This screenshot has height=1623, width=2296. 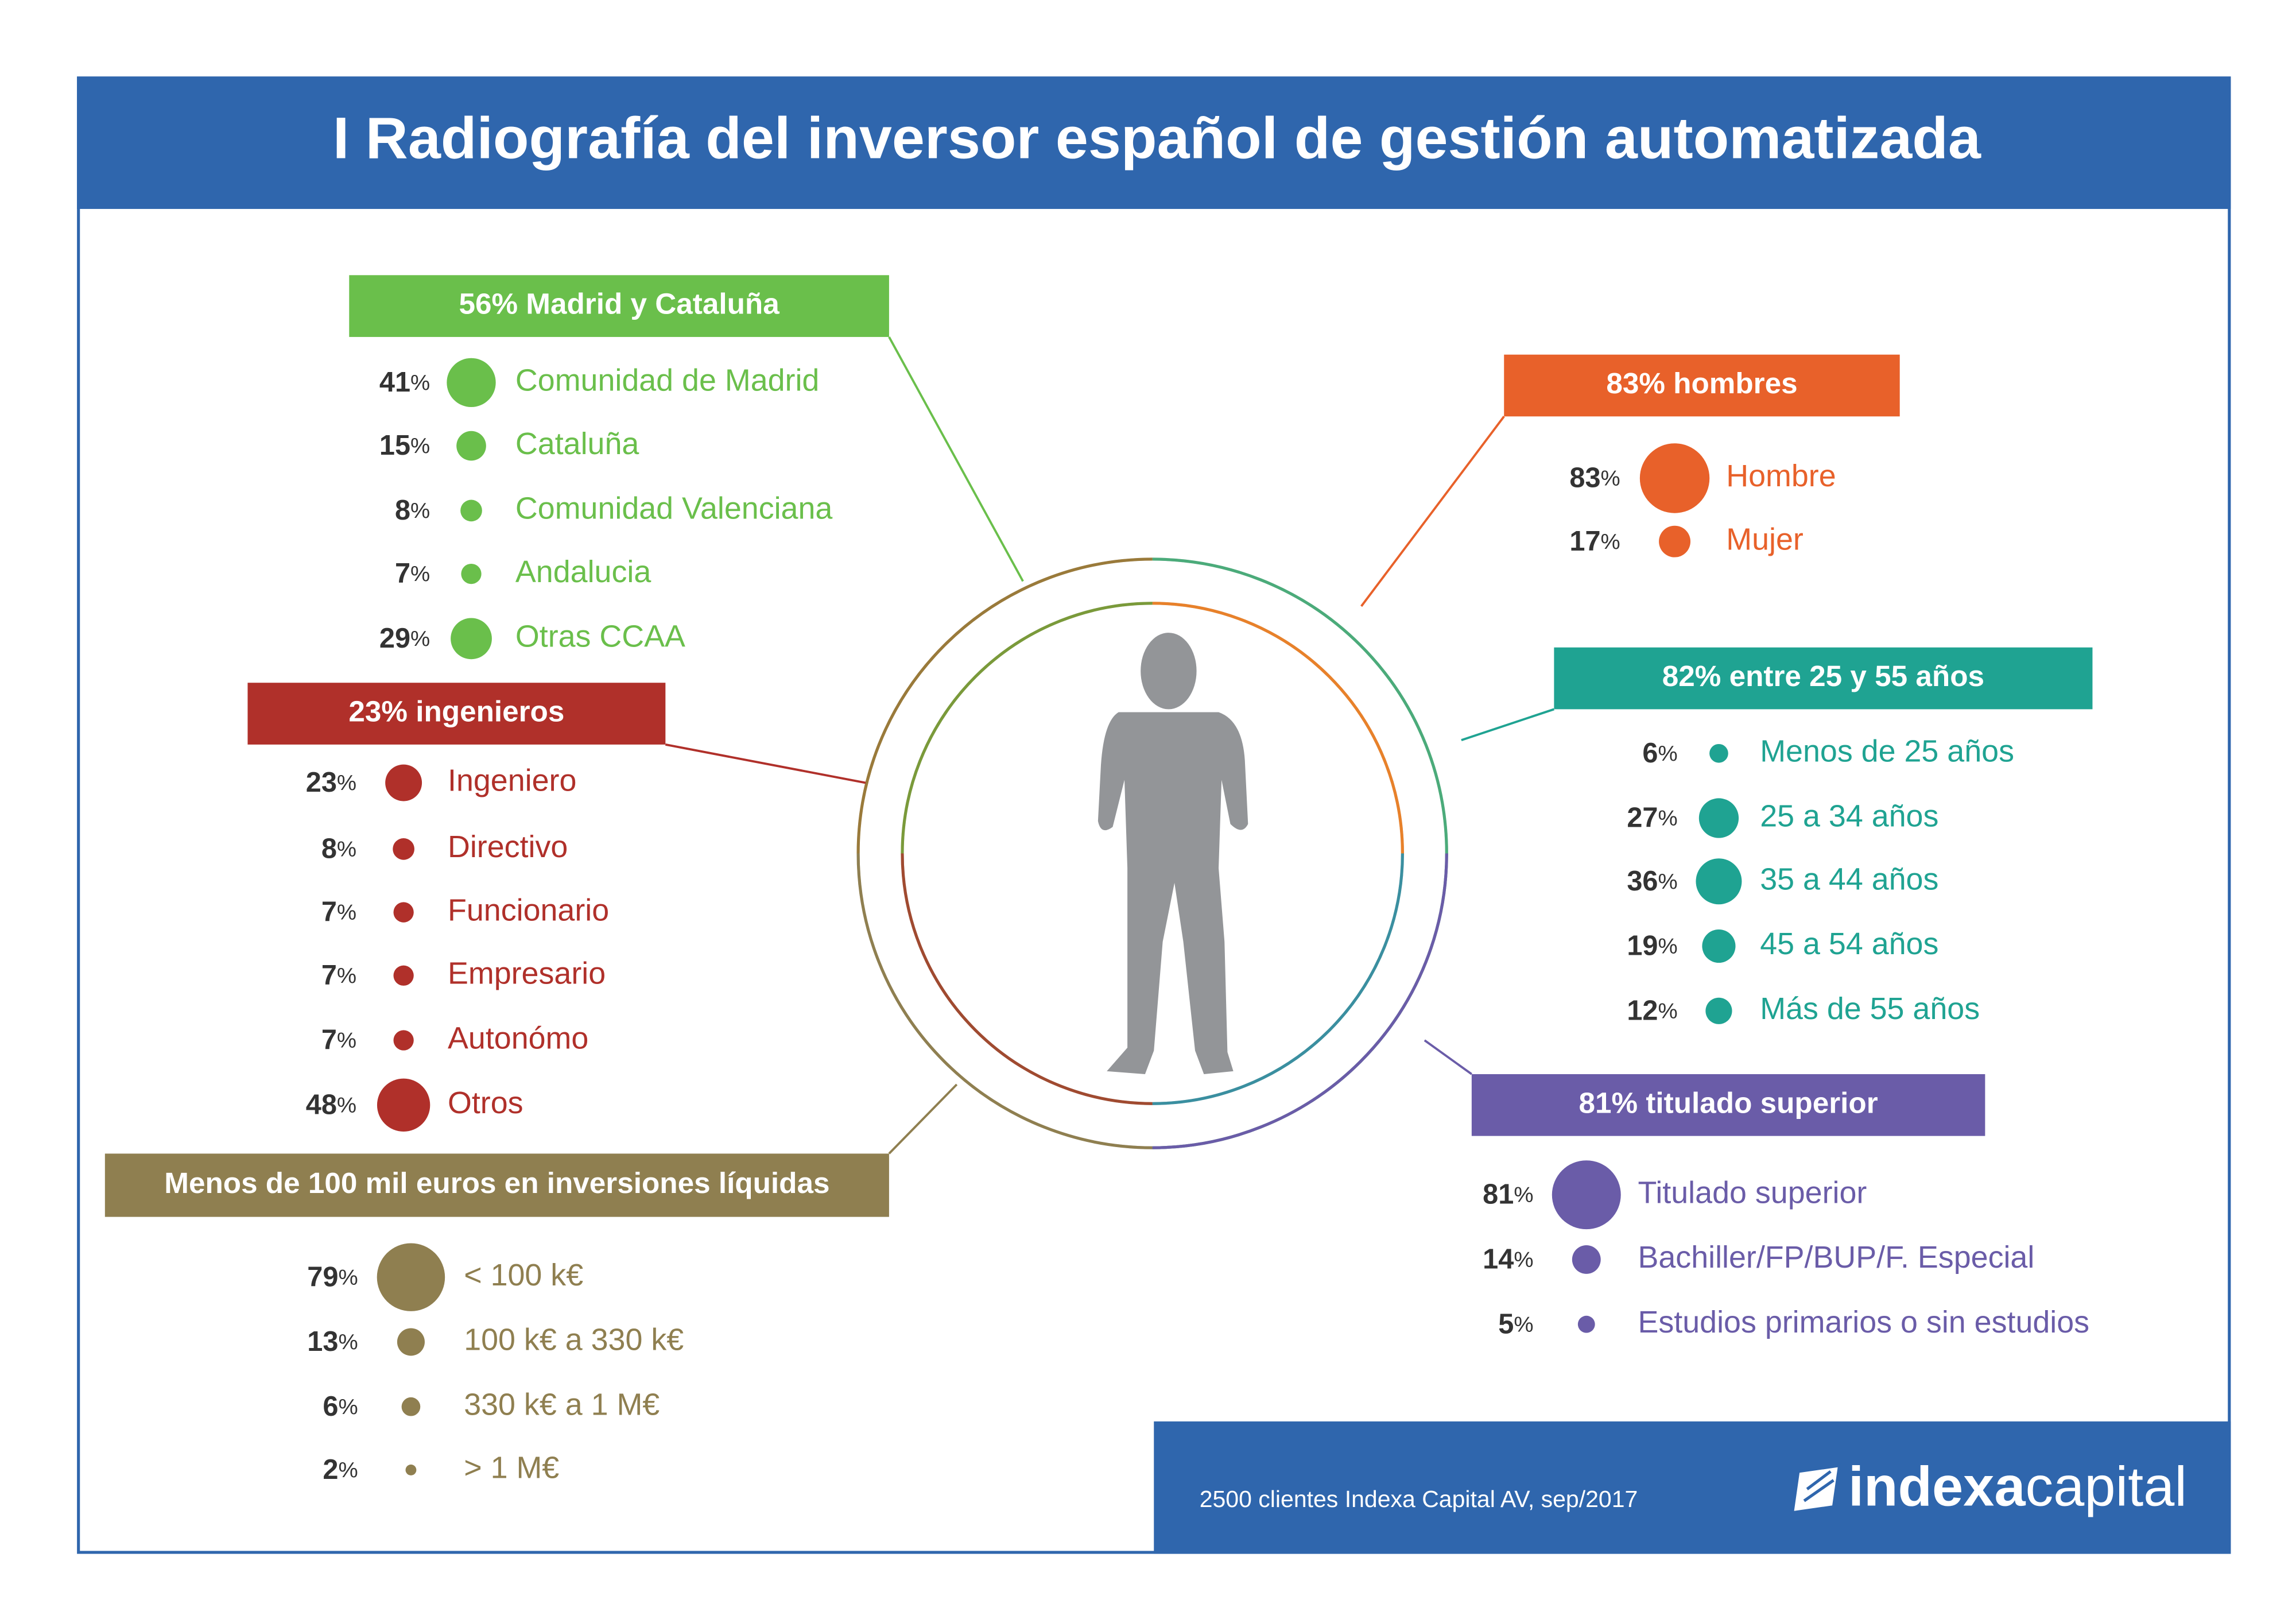 What do you see at coordinates (523, 1275) in the screenshot?
I see `item-label: < 100 k€` at bounding box center [523, 1275].